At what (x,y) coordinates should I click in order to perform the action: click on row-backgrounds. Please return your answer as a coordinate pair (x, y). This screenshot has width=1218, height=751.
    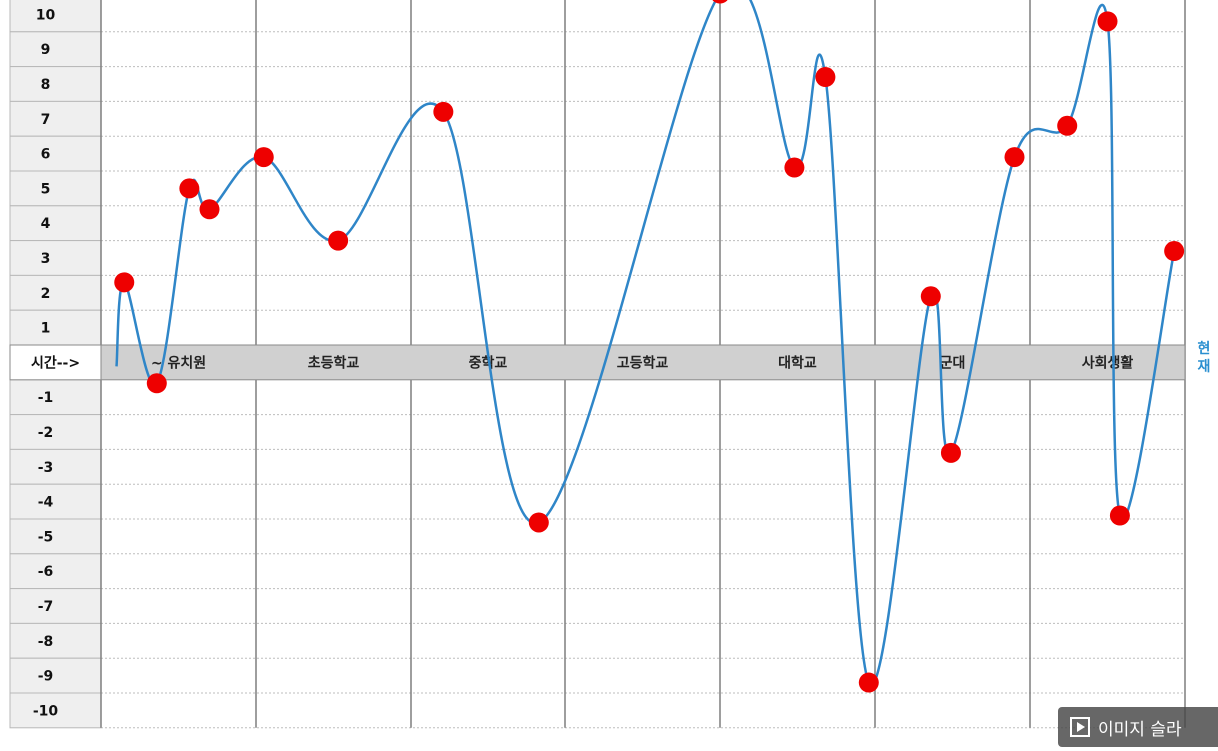
    Looking at the image, I should click on (55, 364).